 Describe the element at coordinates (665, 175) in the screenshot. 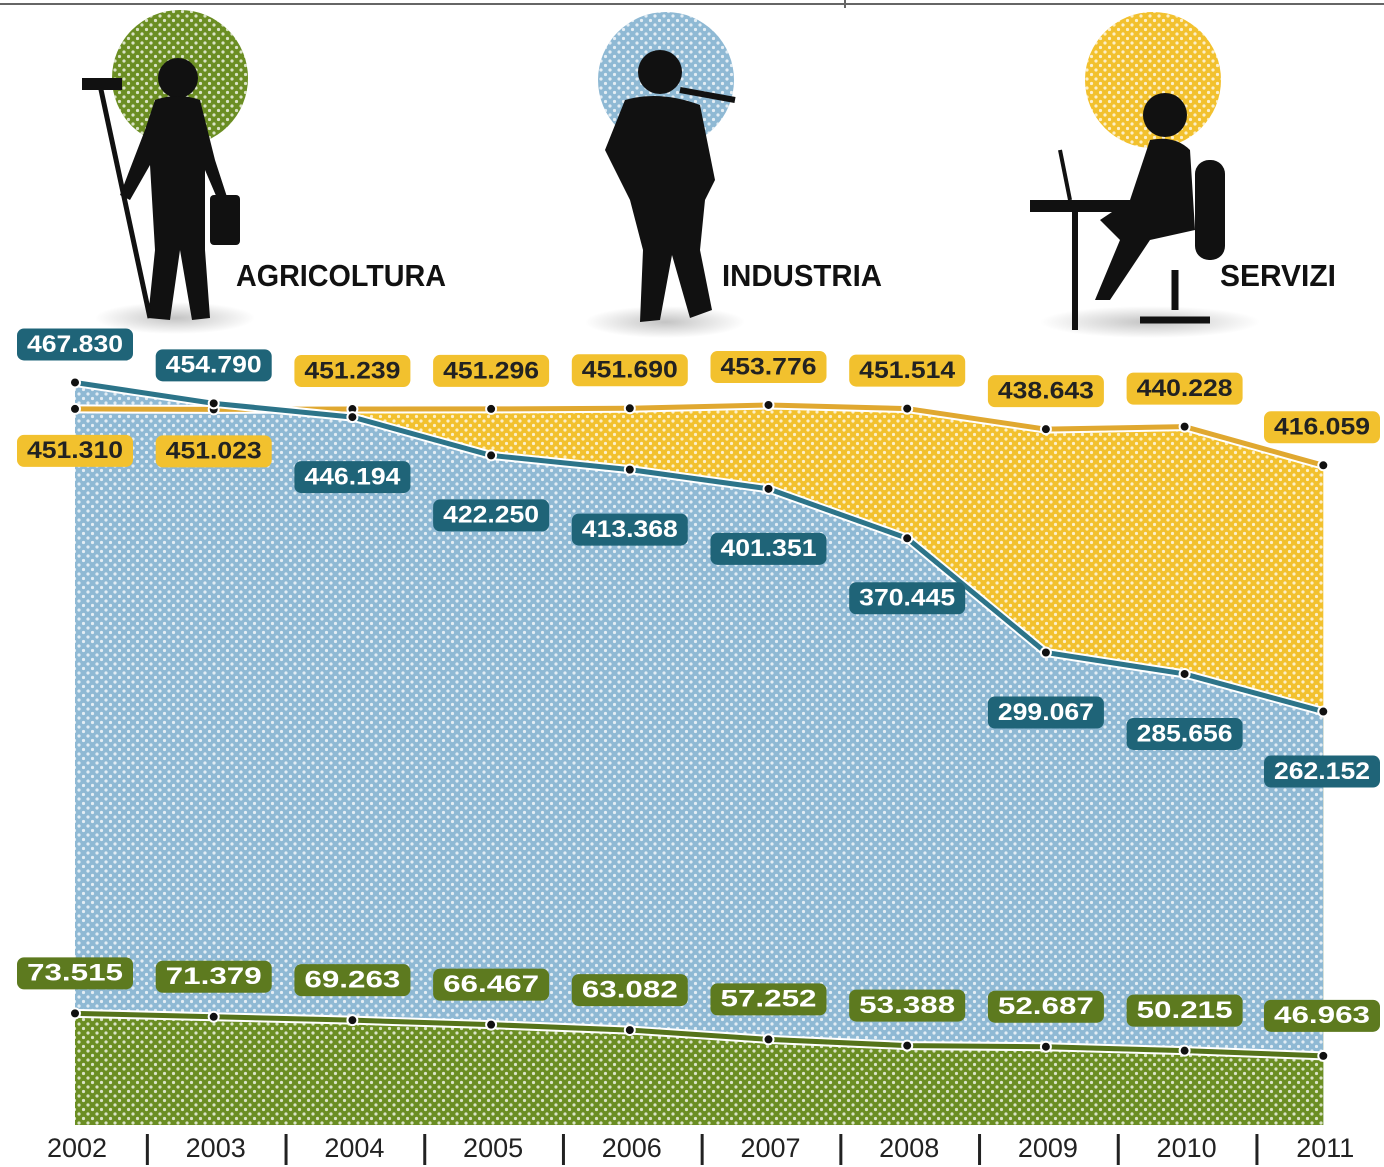

I see `icon-industria` at that location.